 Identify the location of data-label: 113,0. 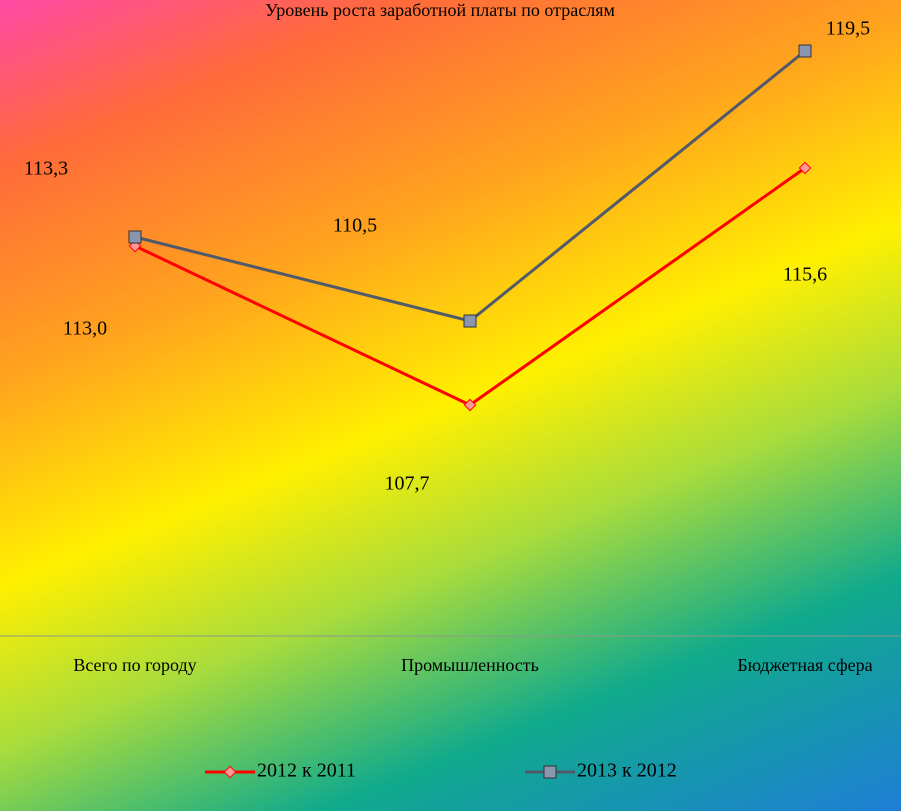
(85, 329).